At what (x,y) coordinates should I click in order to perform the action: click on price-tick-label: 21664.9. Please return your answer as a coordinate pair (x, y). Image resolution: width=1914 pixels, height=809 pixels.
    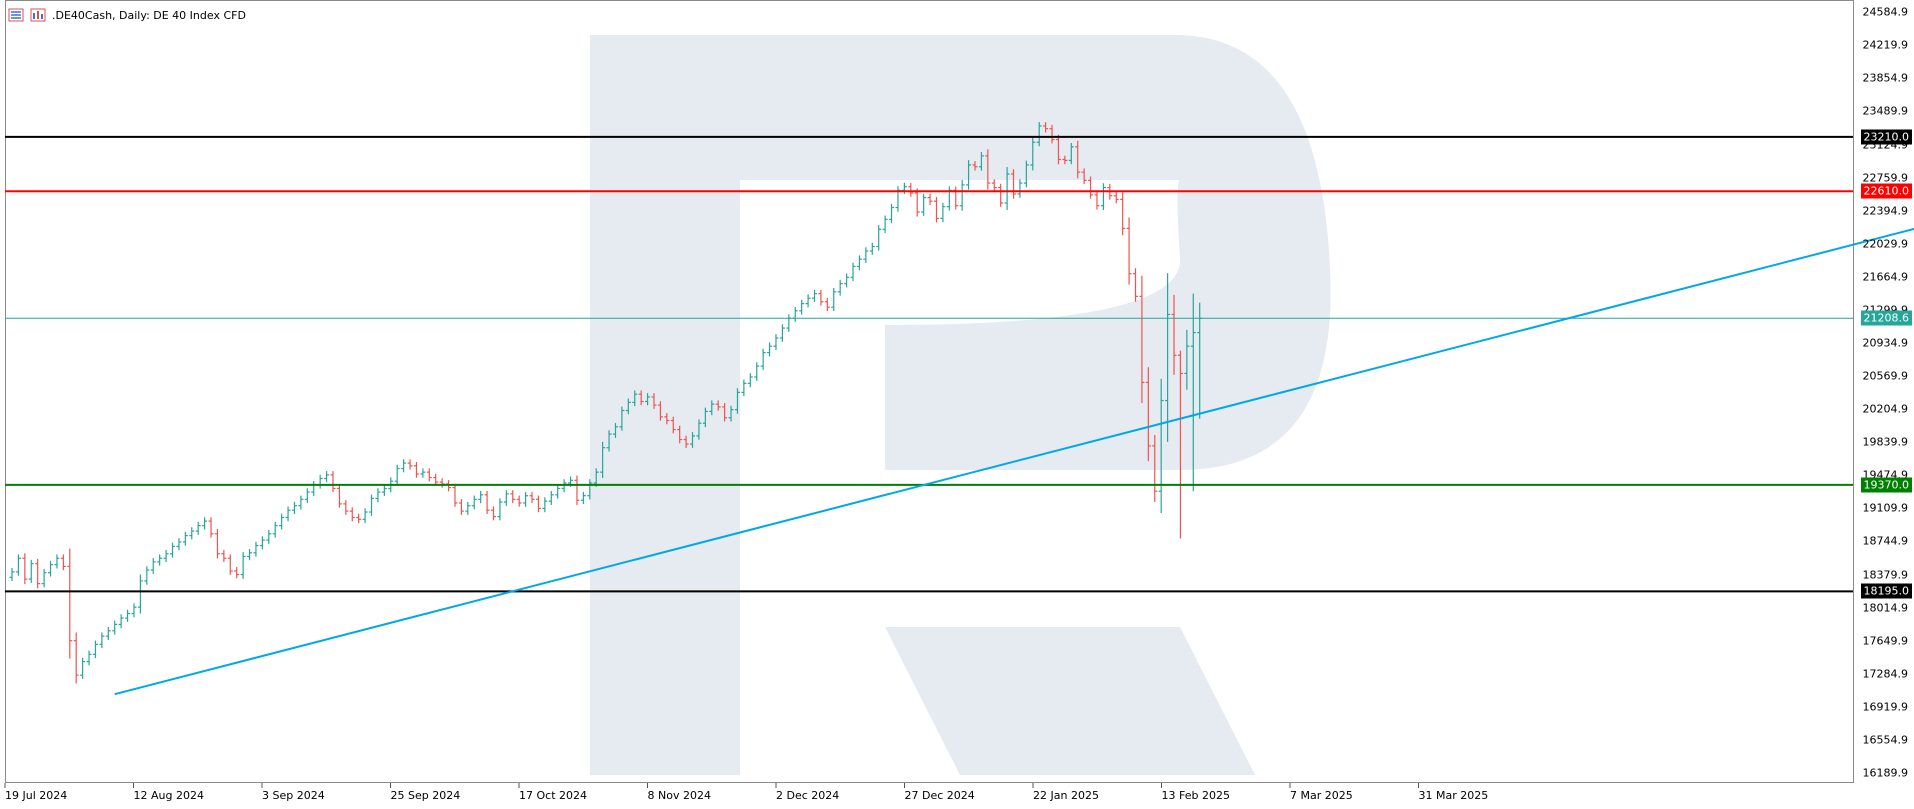
    Looking at the image, I should click on (1885, 277).